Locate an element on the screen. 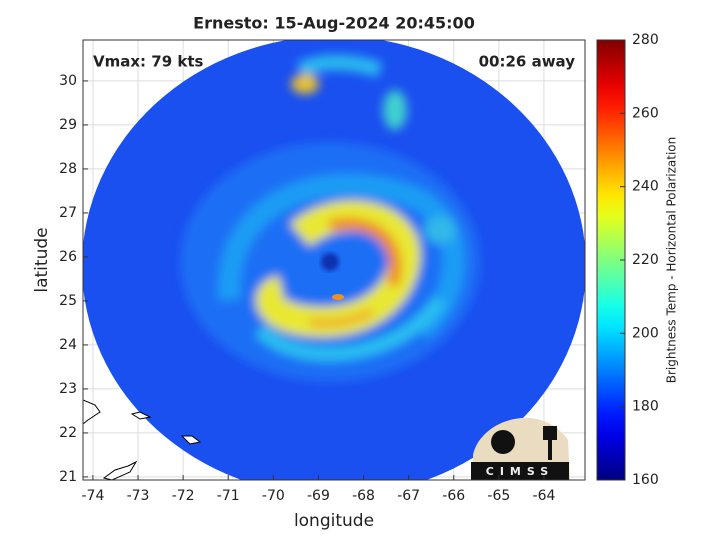 Image resolution: width=720 pixels, height=540 pixels. x-tick-label: -71 is located at coordinates (228, 496).